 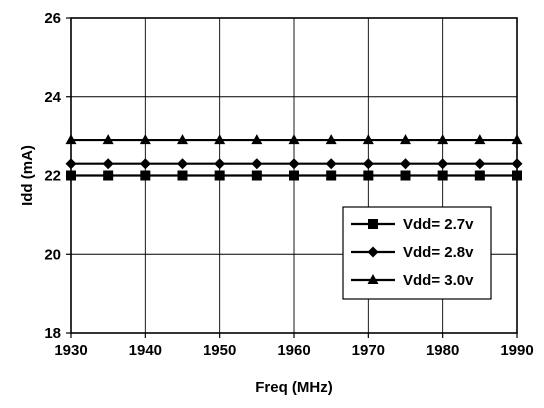 I want to click on x-axis-title: Freq (MHz), so click(x=294, y=387).